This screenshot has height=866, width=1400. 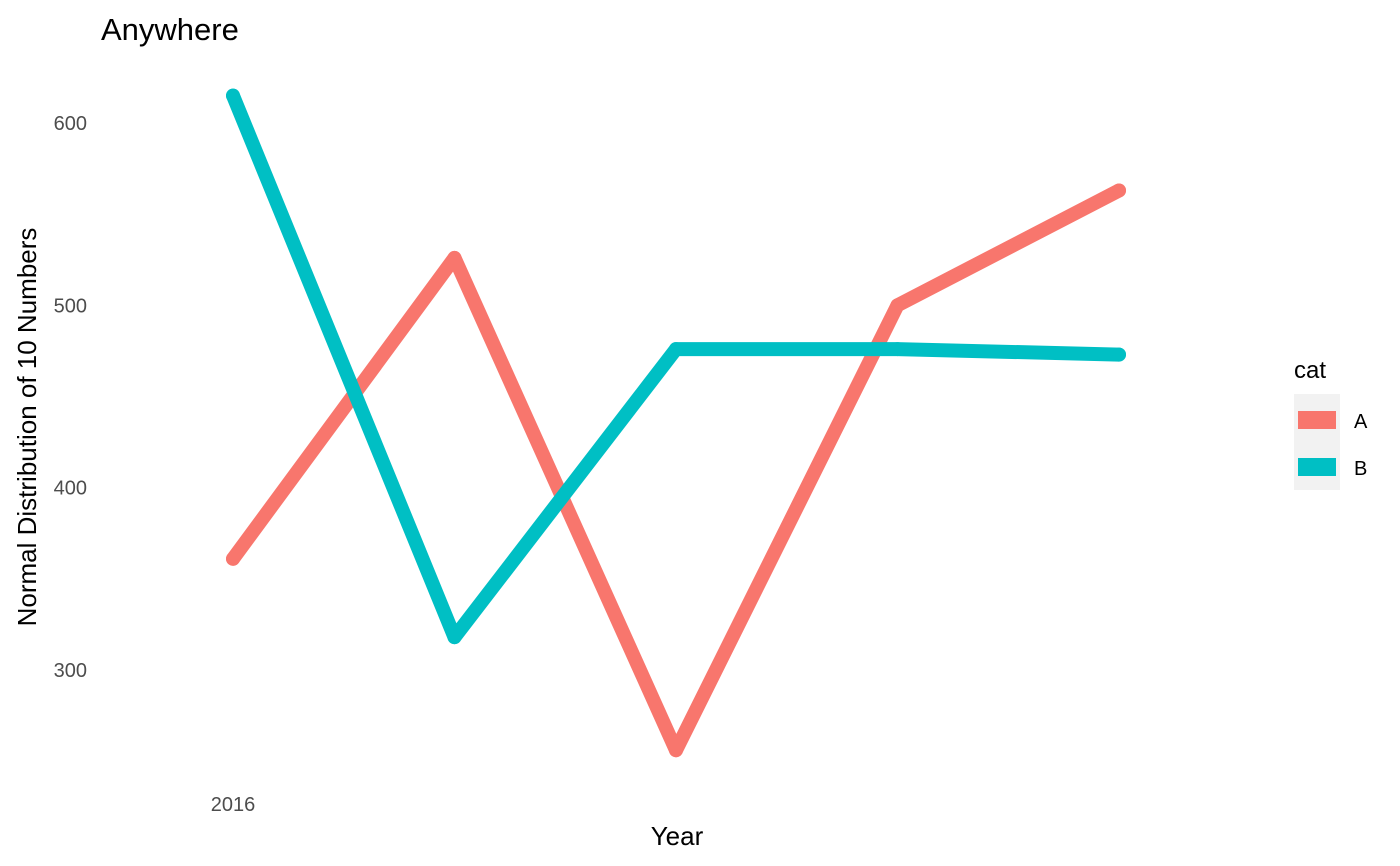 I want to click on legend-label-A: A, so click(x=1361, y=422).